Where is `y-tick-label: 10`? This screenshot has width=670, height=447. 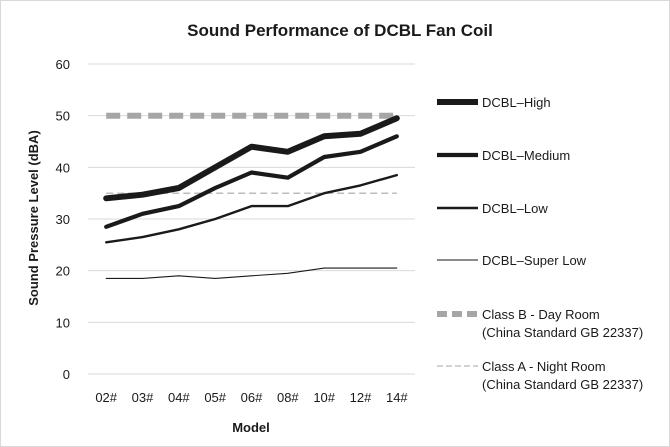
y-tick-label: 10 is located at coordinates (63, 322).